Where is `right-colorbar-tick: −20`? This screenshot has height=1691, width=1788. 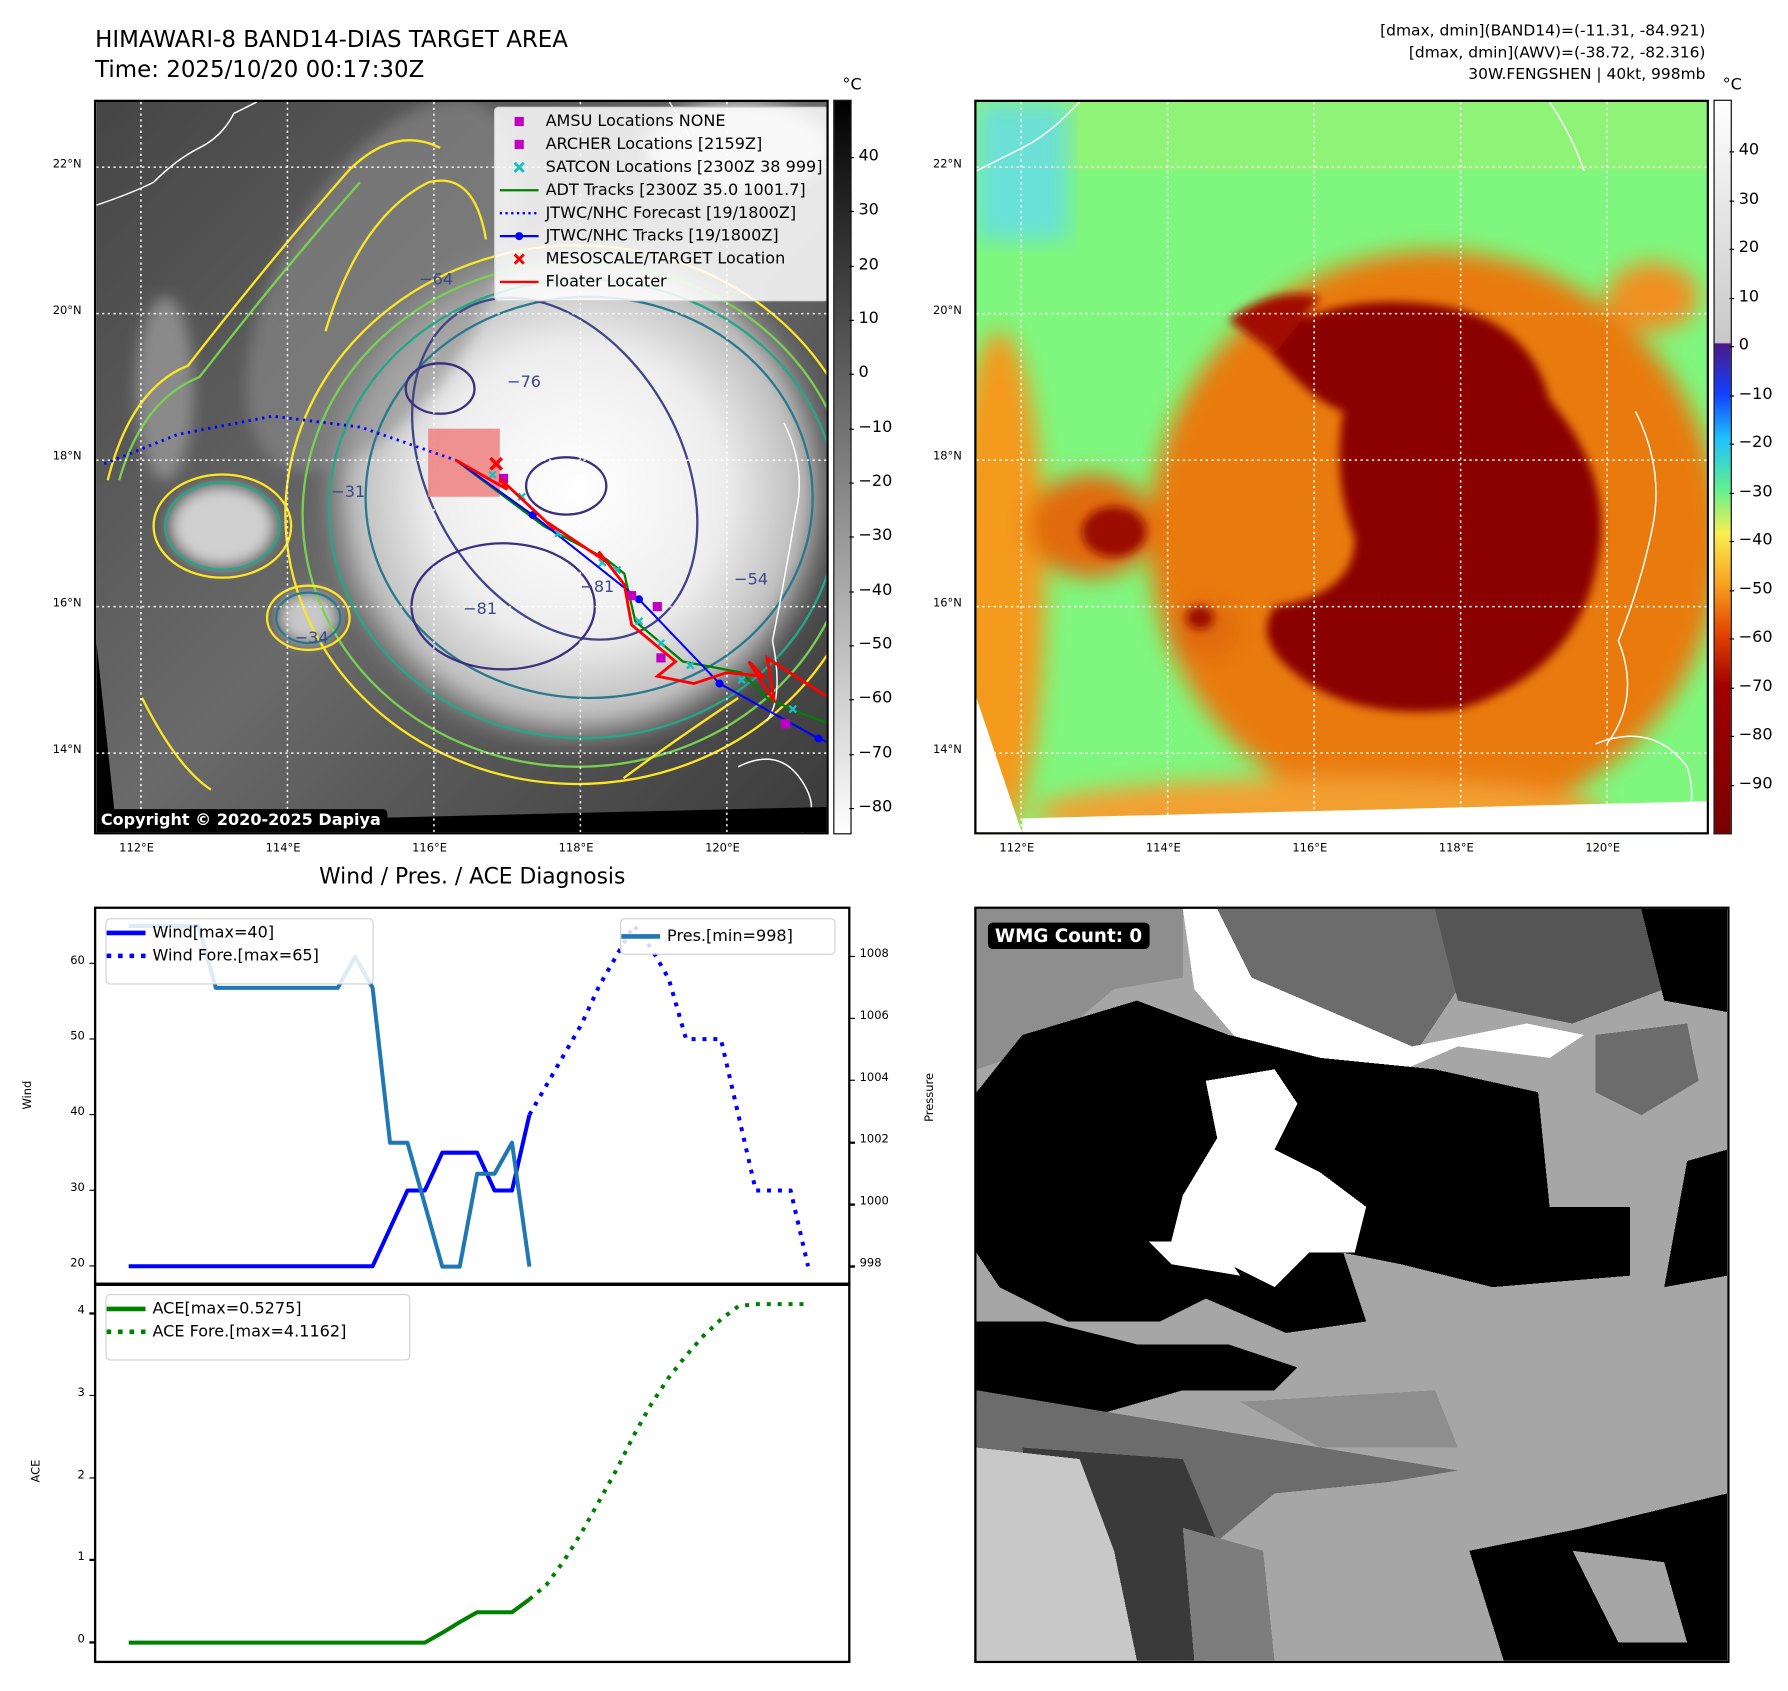
right-colorbar-tick: −20 is located at coordinates (1755, 442).